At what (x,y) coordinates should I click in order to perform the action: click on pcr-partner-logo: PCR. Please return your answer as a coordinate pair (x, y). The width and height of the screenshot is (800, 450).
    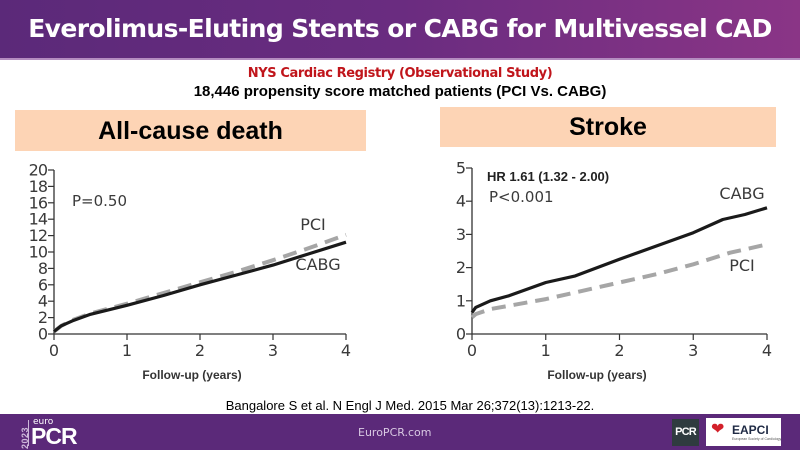
    Looking at the image, I should click on (685, 432).